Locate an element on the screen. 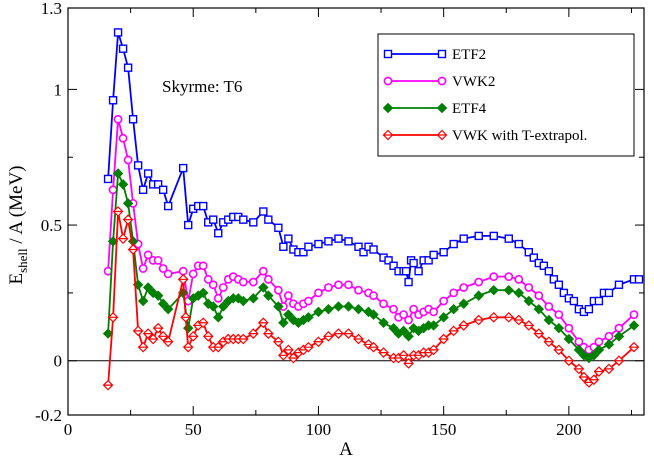 The height and width of the screenshot is (457, 654). legend-label: ETF4 is located at coordinates (469, 109).